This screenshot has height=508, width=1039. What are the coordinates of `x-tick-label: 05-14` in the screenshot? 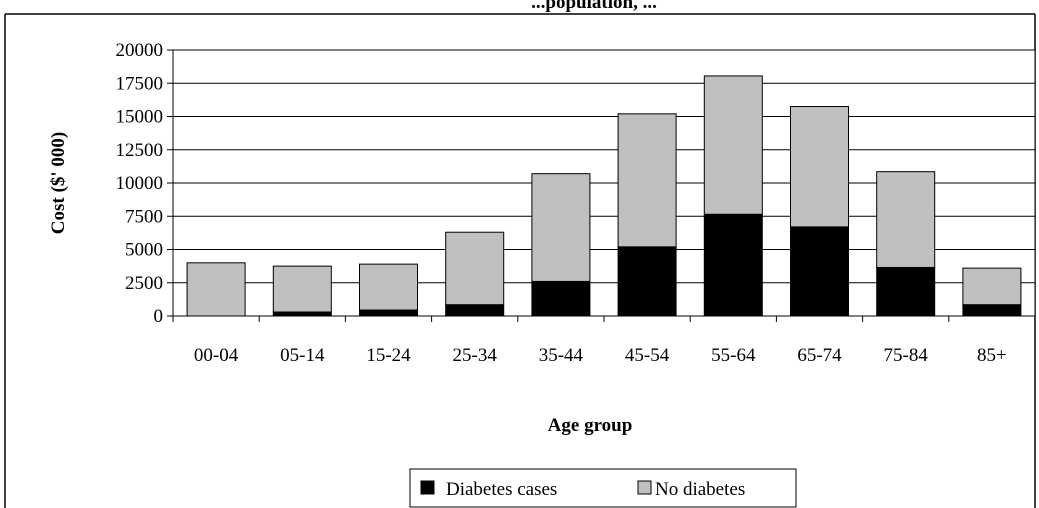 It's located at (302, 355).